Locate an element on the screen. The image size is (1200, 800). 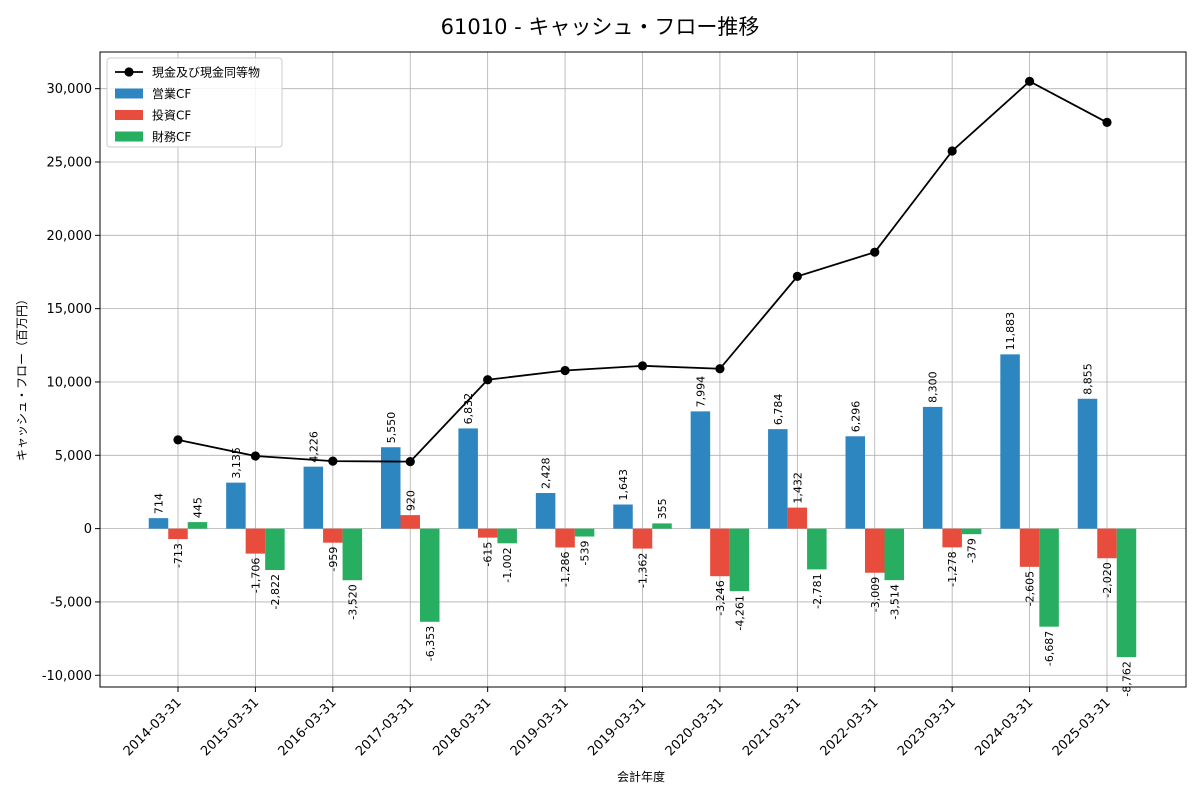
legend-box is located at coordinates (194, 102).